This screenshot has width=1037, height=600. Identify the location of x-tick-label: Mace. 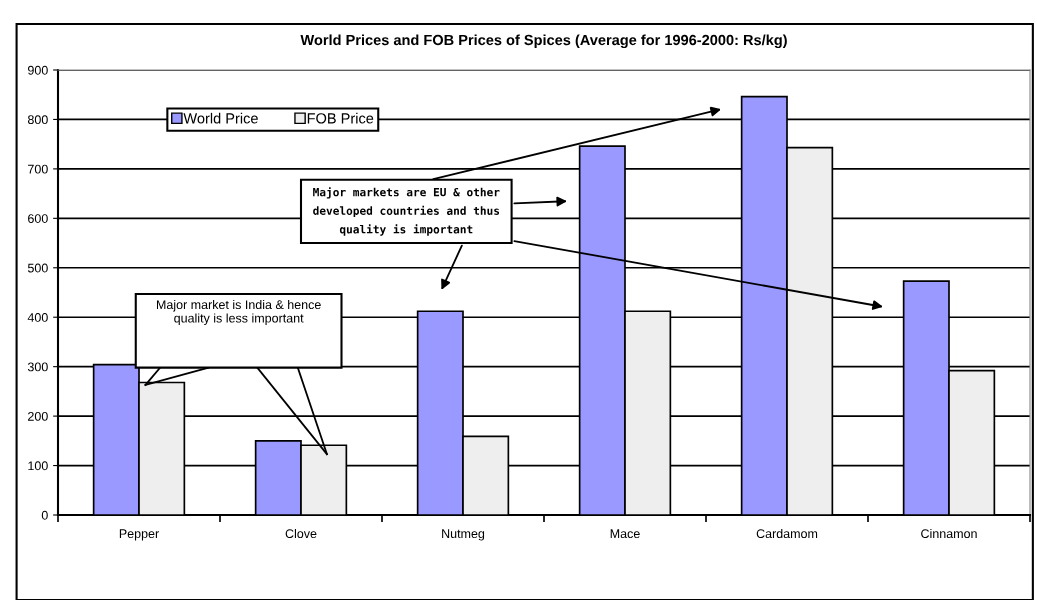
(625, 534).